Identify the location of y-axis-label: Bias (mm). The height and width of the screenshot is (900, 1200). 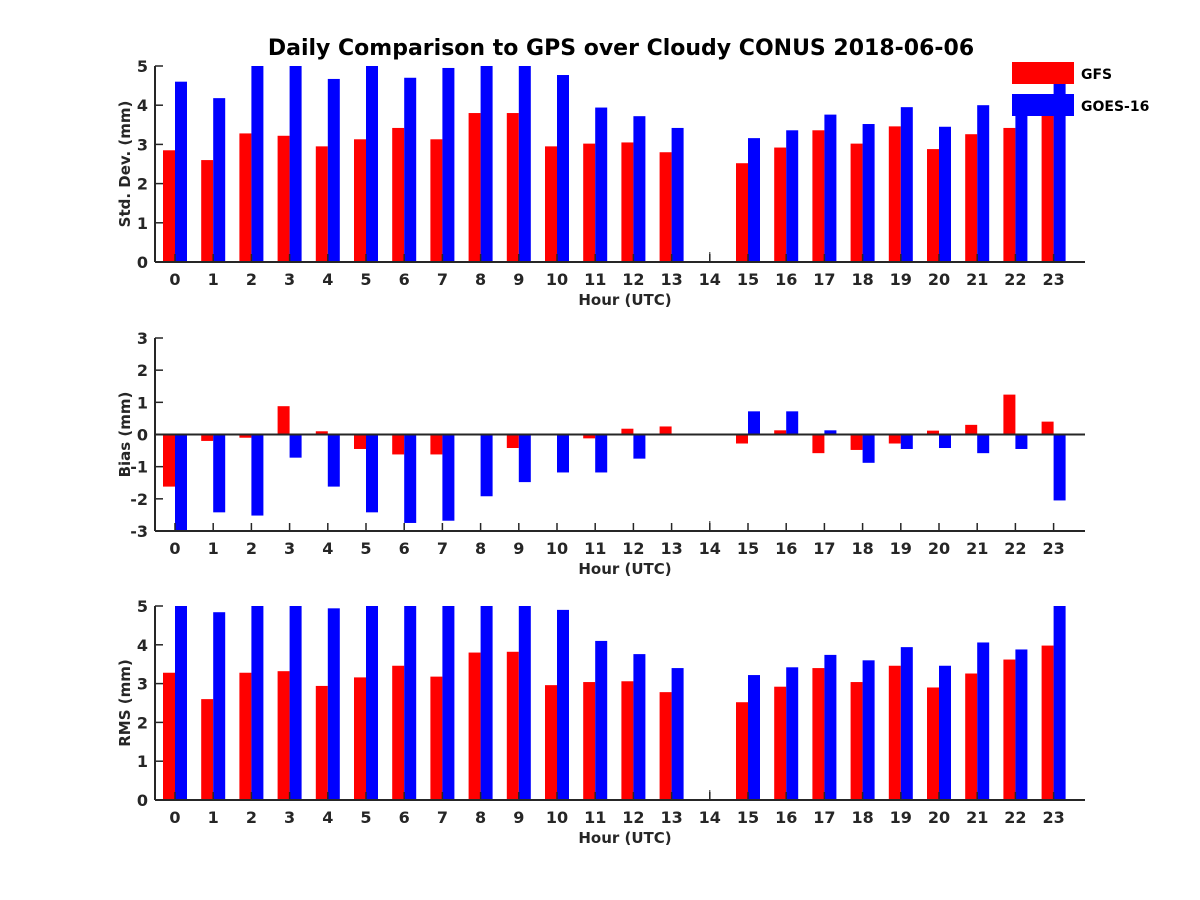
(125, 435).